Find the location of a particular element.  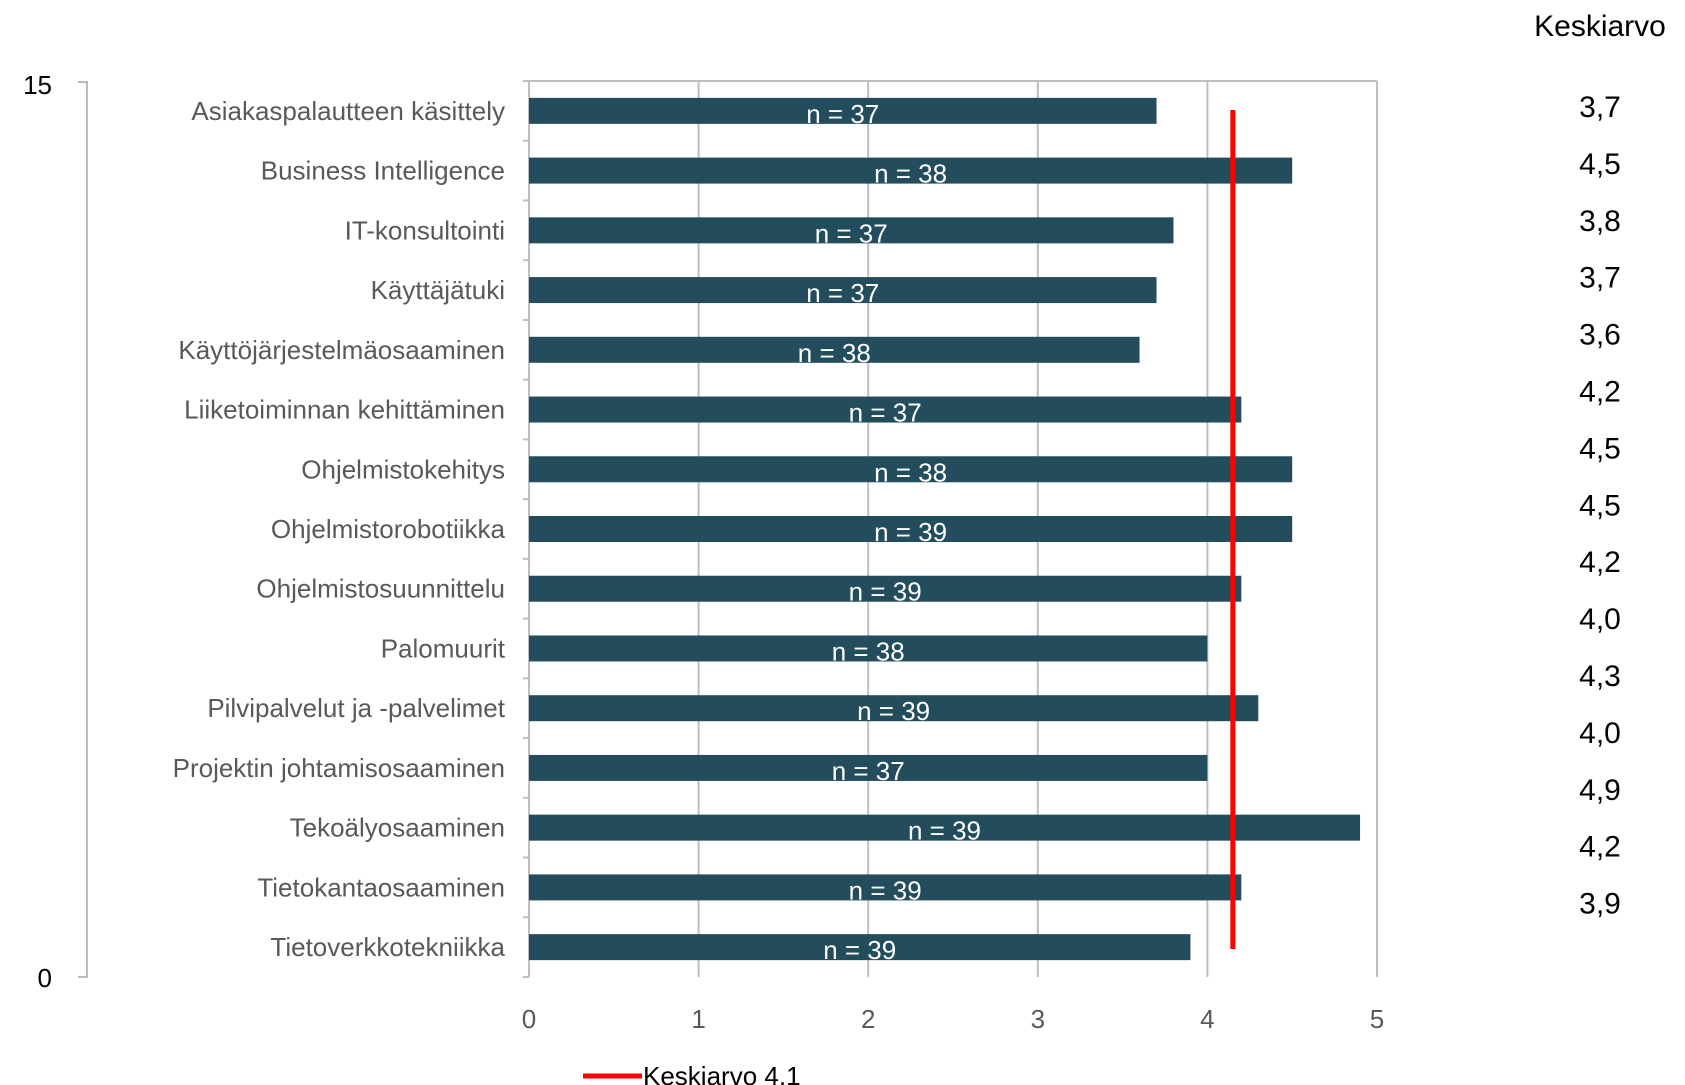

category-label: Tietoverkkotekniikka is located at coordinates (387, 947).